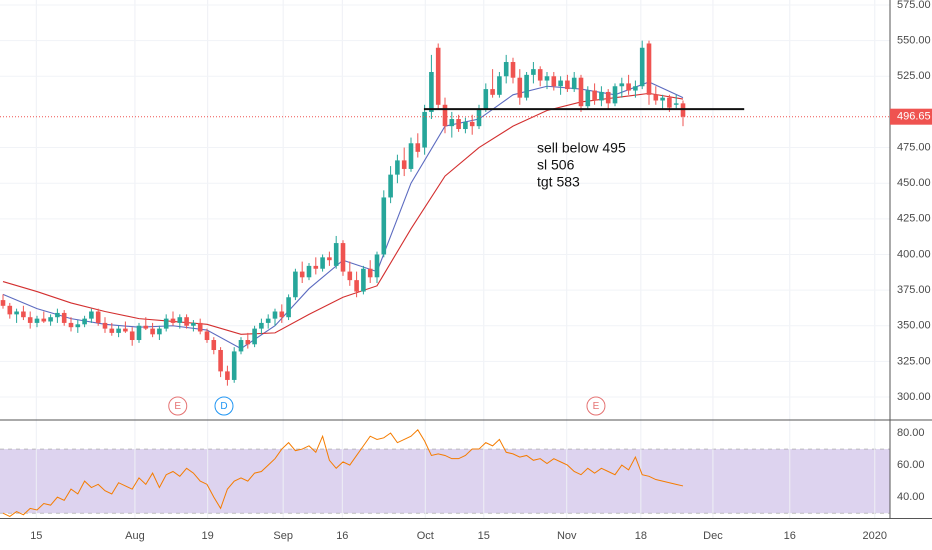 The height and width of the screenshot is (550, 932). What do you see at coordinates (914, 183) in the screenshot?
I see `y-tick-label: 450.00` at bounding box center [914, 183].